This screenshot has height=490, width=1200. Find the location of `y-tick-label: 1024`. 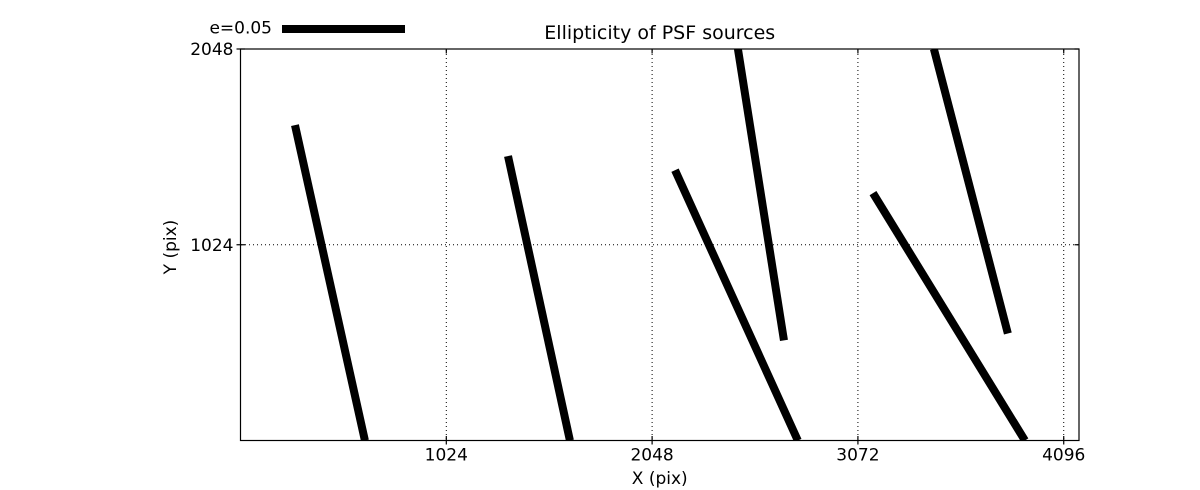

y-tick-label: 1024 is located at coordinates (211, 246).